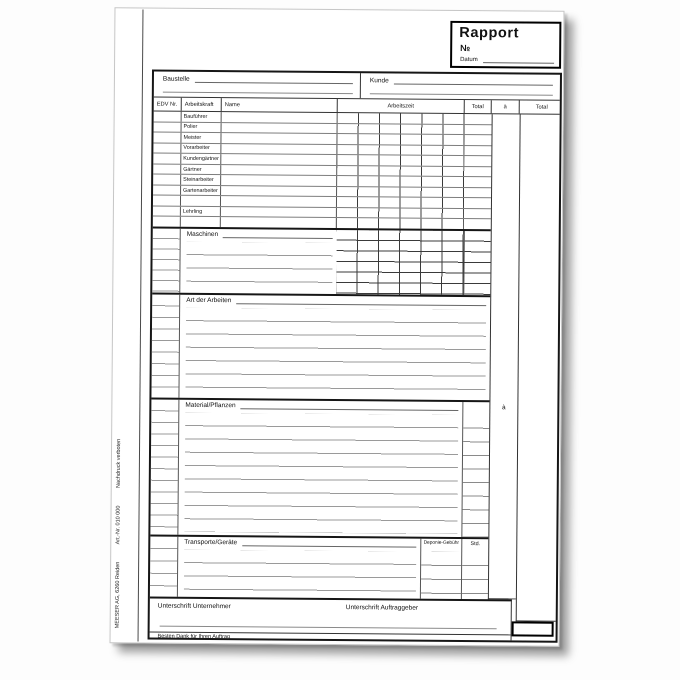 The height and width of the screenshot is (680, 680). Describe the element at coordinates (200, 211) in the screenshot. I see `role-label: Lehrling` at that location.